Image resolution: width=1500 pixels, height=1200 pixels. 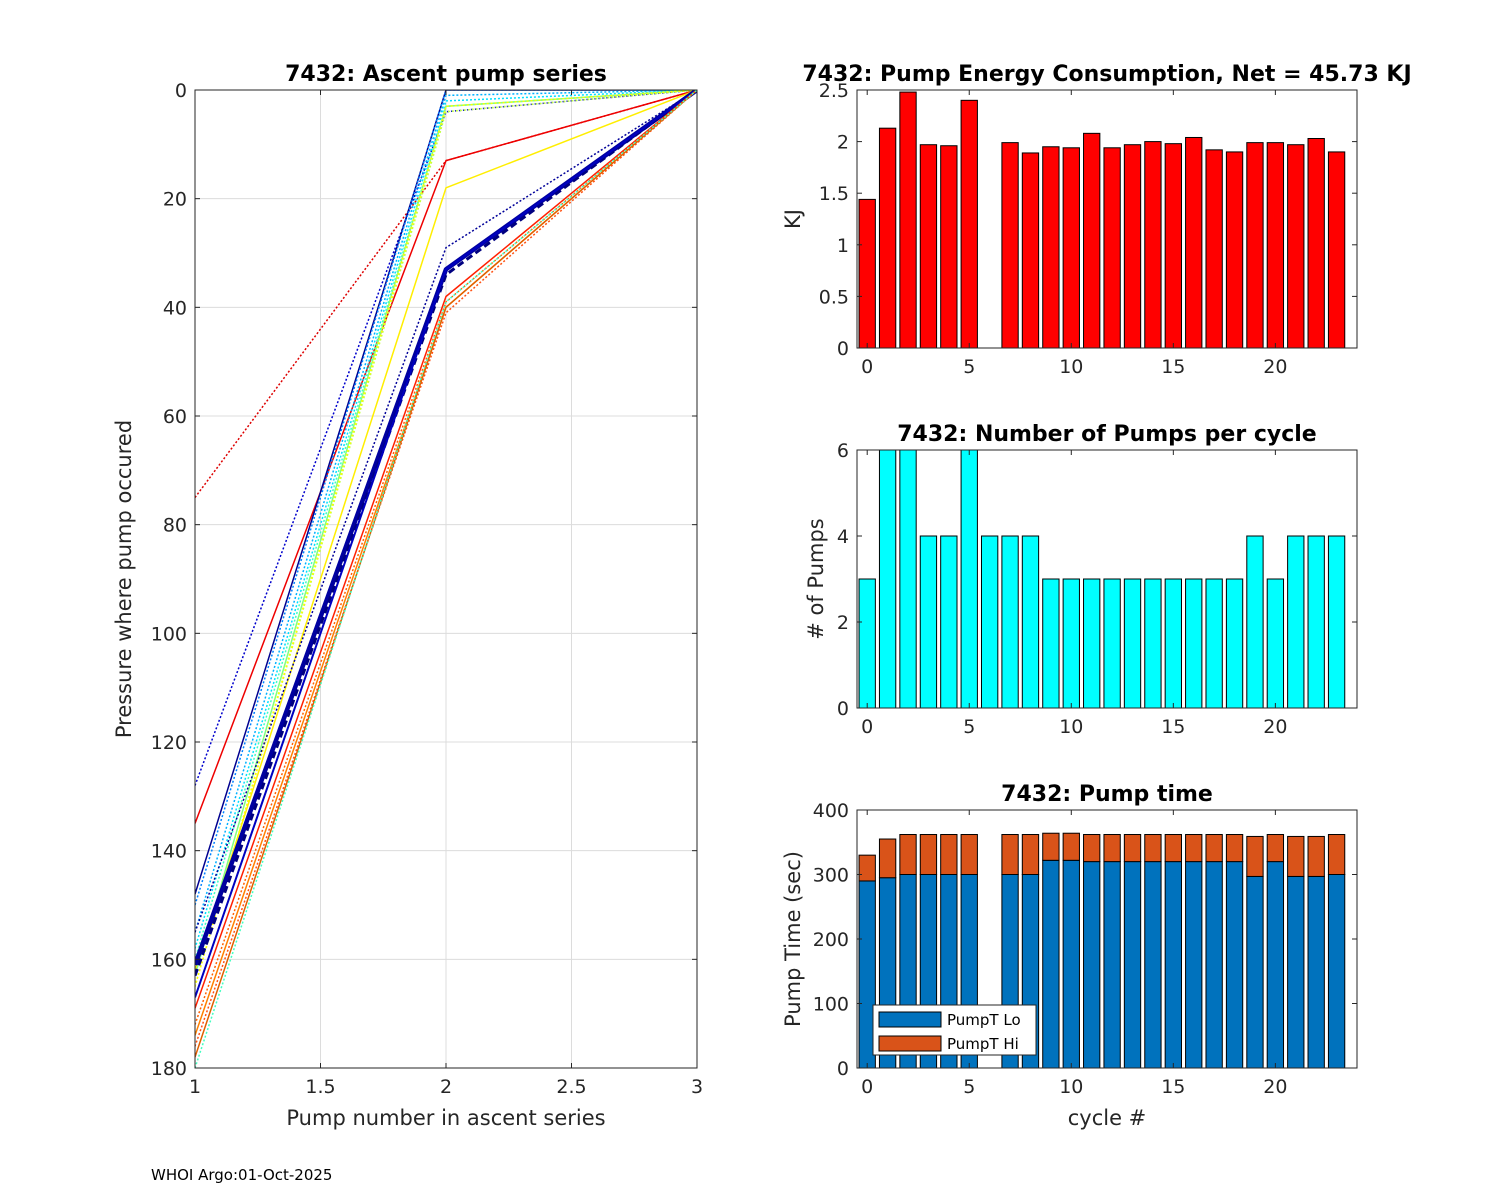 What do you see at coordinates (181, 91) in the screenshot?
I see `ascent-ytick-label: 0` at bounding box center [181, 91].